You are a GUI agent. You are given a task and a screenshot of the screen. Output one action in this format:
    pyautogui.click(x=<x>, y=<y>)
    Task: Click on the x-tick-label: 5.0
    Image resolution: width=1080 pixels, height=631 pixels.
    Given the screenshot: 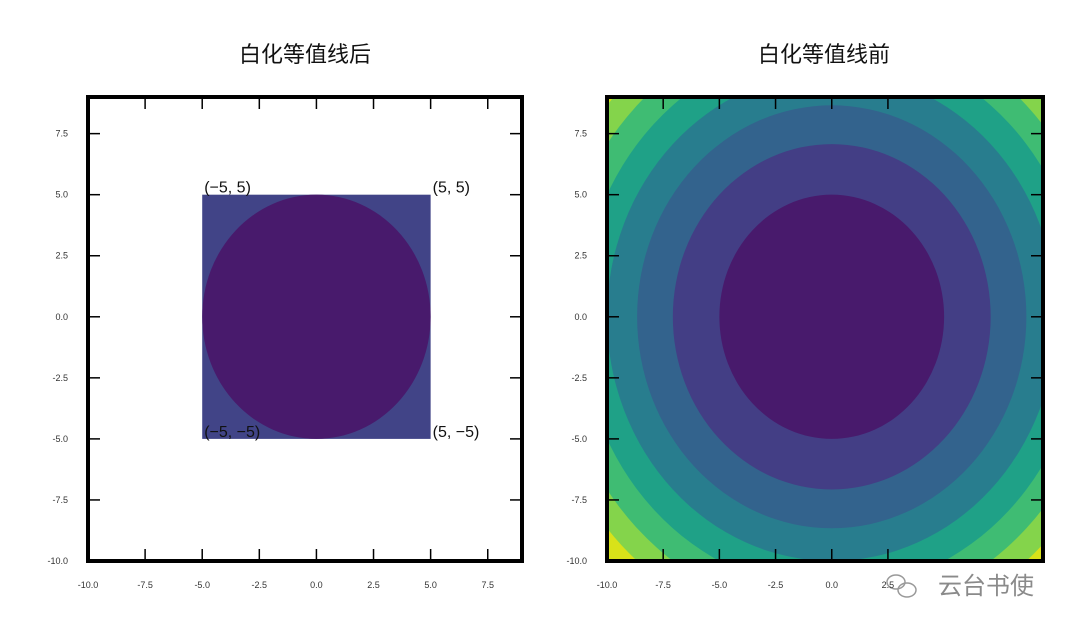 What is the action you would take?
    pyautogui.click(x=430, y=585)
    